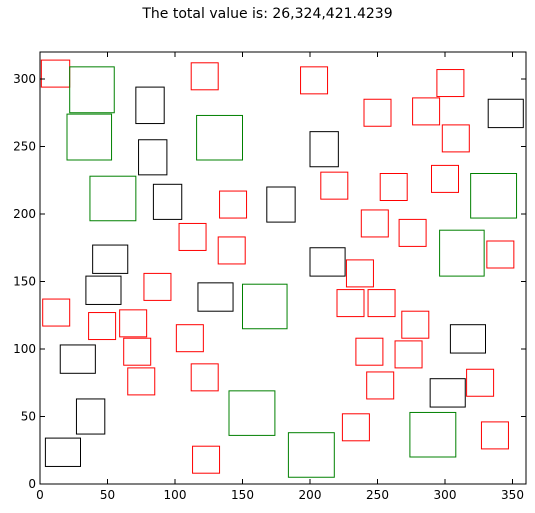  What do you see at coordinates (24, 214) in the screenshot?
I see `y-tick-label-200: 200` at bounding box center [24, 214].